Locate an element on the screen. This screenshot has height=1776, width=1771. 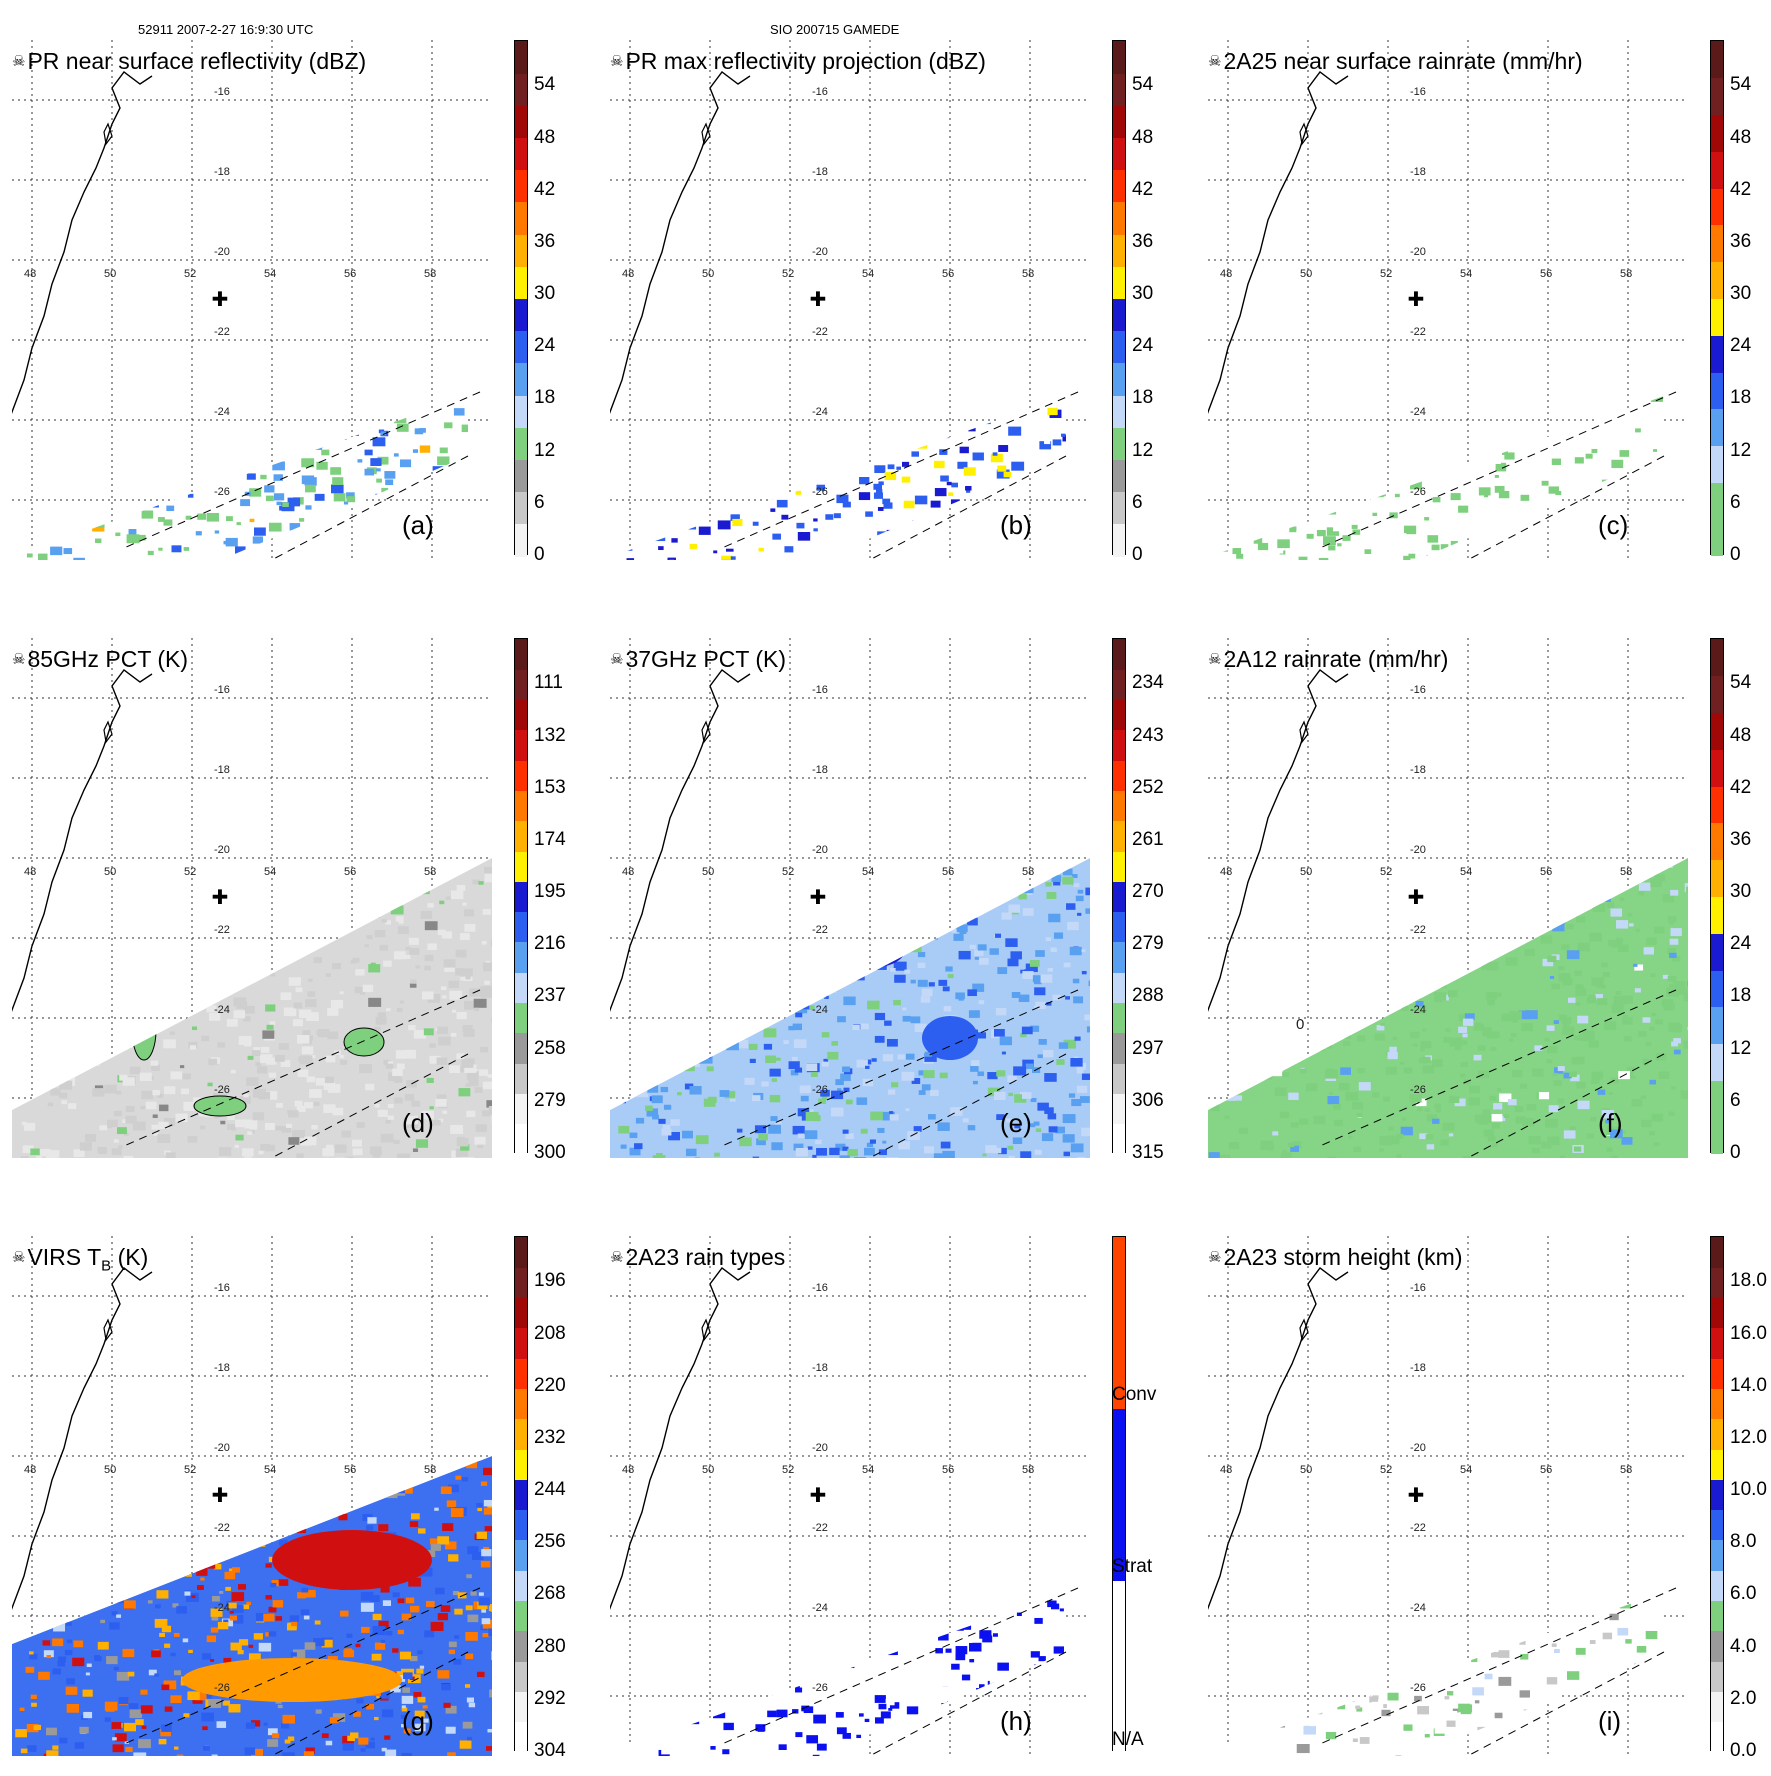
storm-center-marker: ✚ is located at coordinates (818, 299).